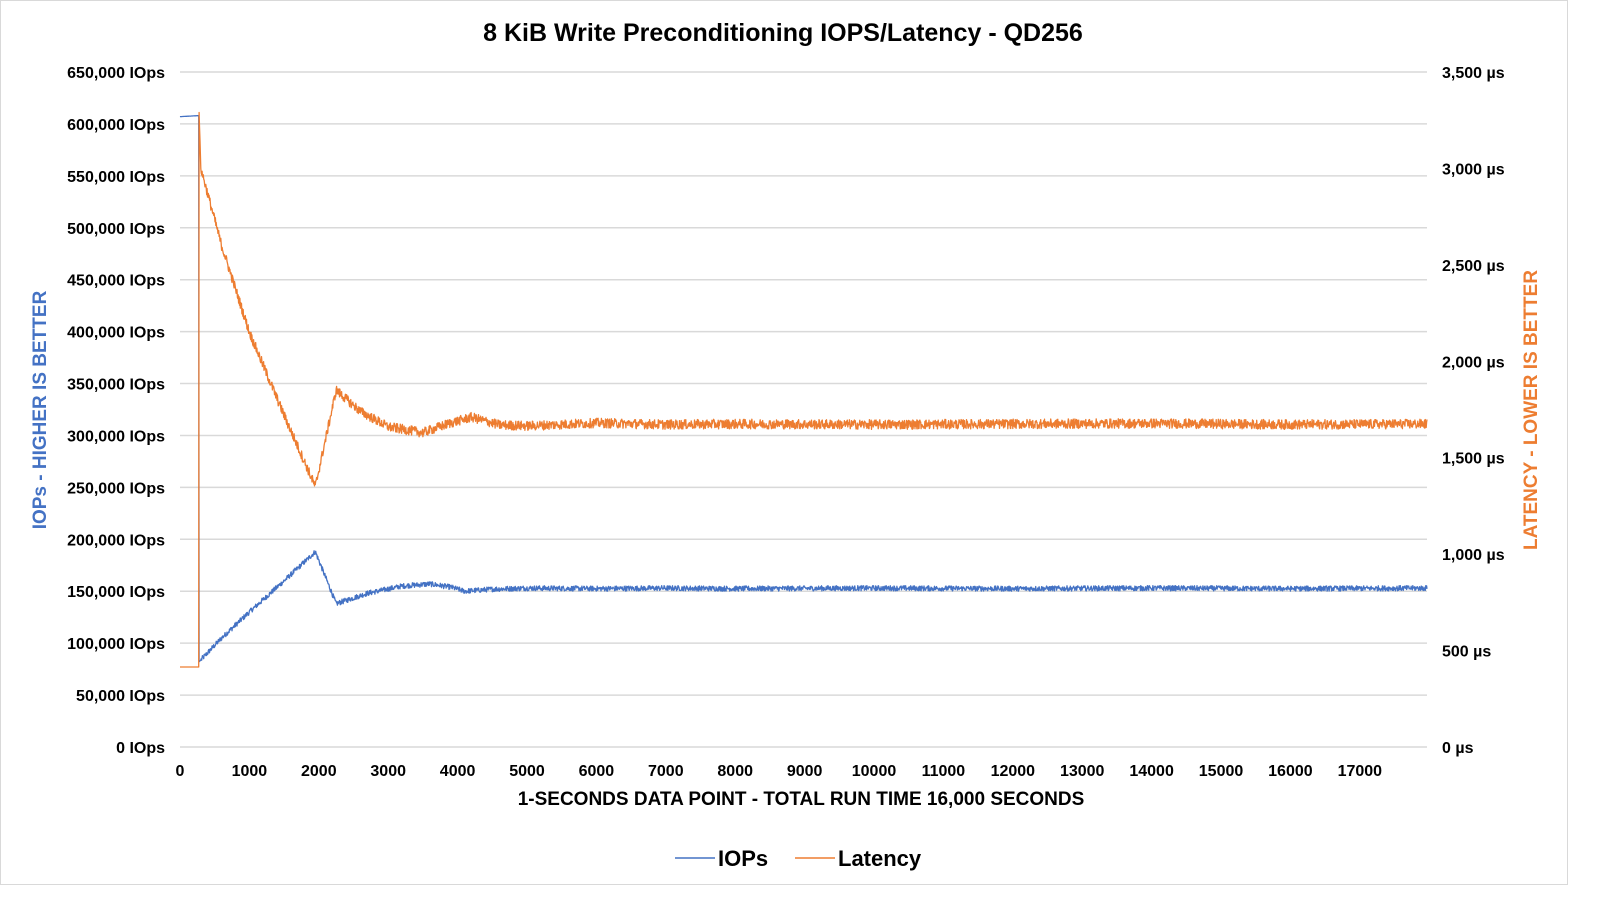 The height and width of the screenshot is (903, 1600). Describe the element at coordinates (1221, 771) in the screenshot. I see `x-tick-label: 15000` at that location.